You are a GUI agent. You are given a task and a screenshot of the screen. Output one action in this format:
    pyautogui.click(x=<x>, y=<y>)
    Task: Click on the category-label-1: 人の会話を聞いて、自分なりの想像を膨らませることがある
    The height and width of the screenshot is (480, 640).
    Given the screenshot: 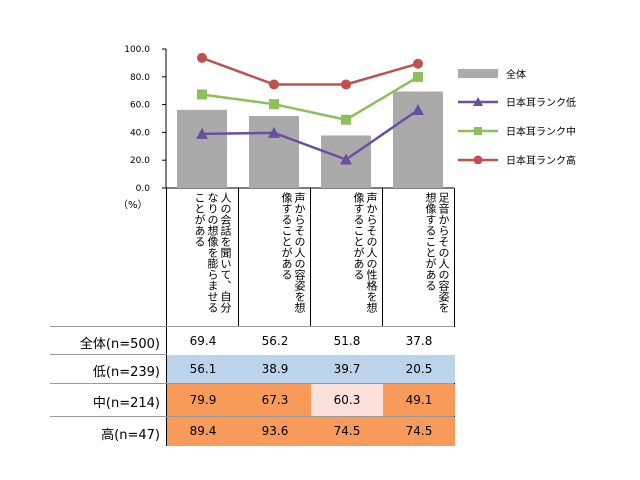 What is the action you would take?
    pyautogui.click(x=212, y=252)
    